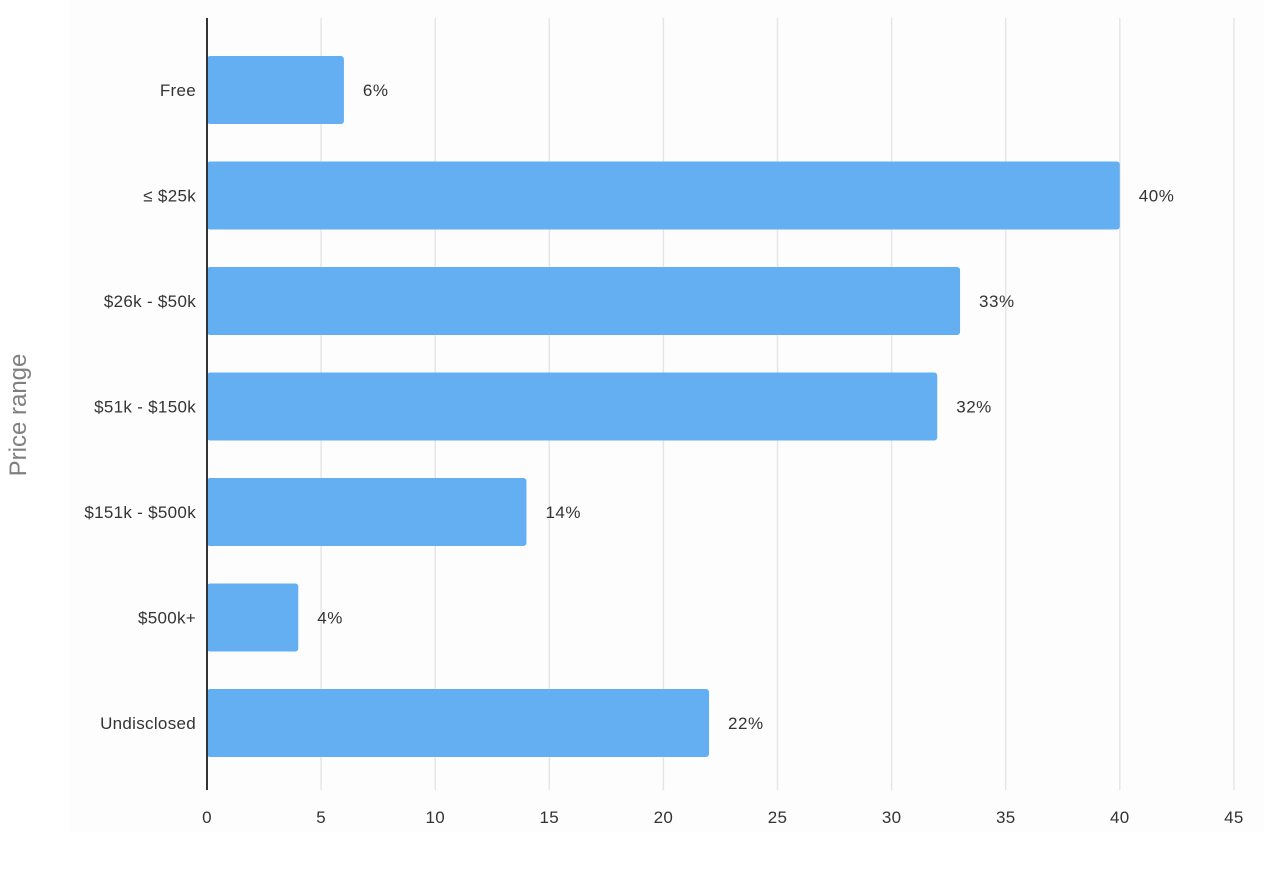 The image size is (1264, 874). What do you see at coordinates (321, 817) in the screenshot?
I see `x-tick-label: 5` at bounding box center [321, 817].